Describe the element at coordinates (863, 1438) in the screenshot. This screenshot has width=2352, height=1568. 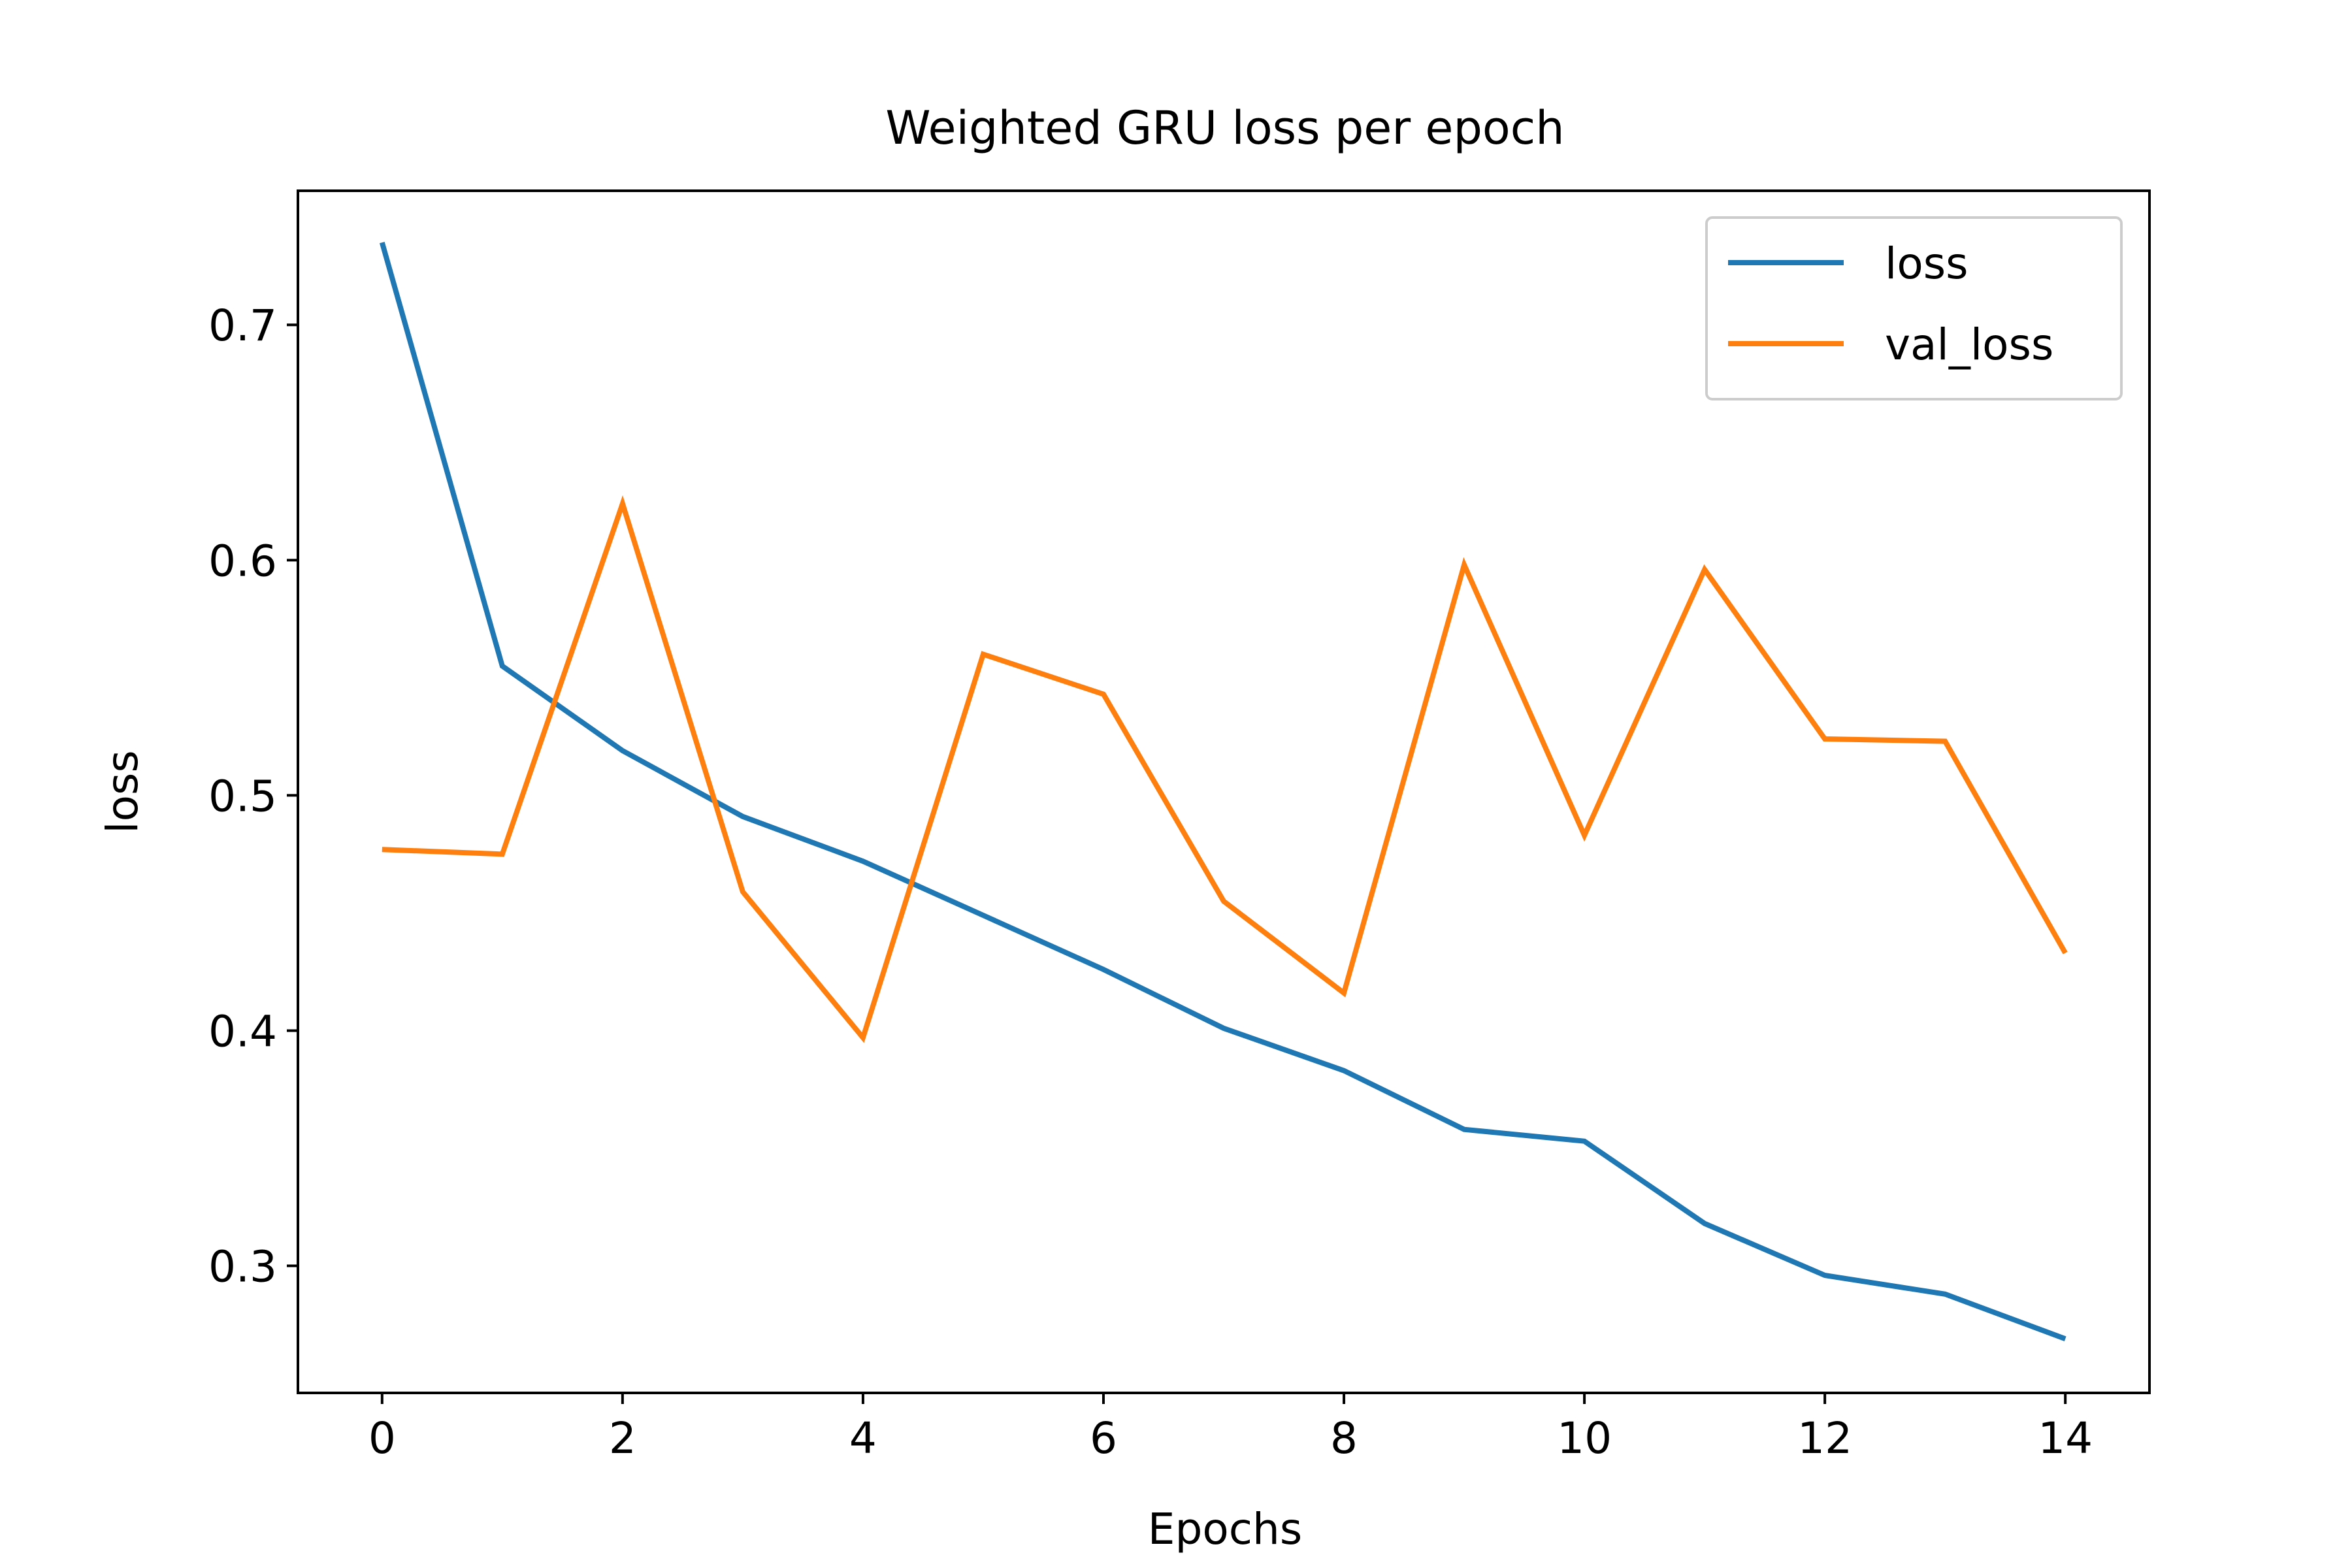
I see `x-tick-label: 4` at that location.